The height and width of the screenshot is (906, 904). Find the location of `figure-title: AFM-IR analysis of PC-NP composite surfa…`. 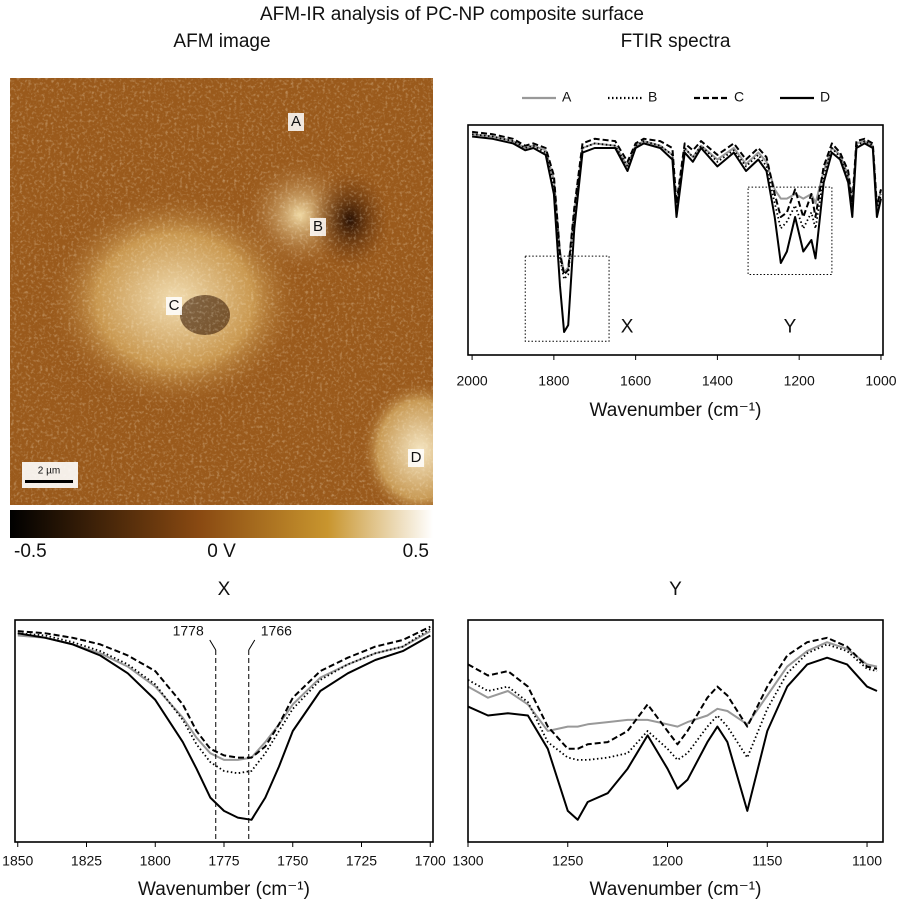

figure-title: AFM-IR analysis of PC-NP composite surfa… is located at coordinates (452, 14).